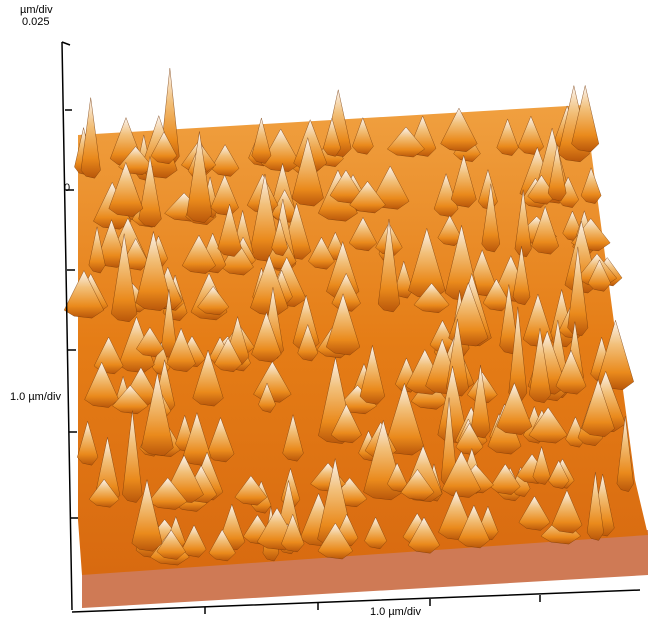  Describe the element at coordinates (36, 22) in the screenshot. I see `z-max-label: 0.025` at that location.